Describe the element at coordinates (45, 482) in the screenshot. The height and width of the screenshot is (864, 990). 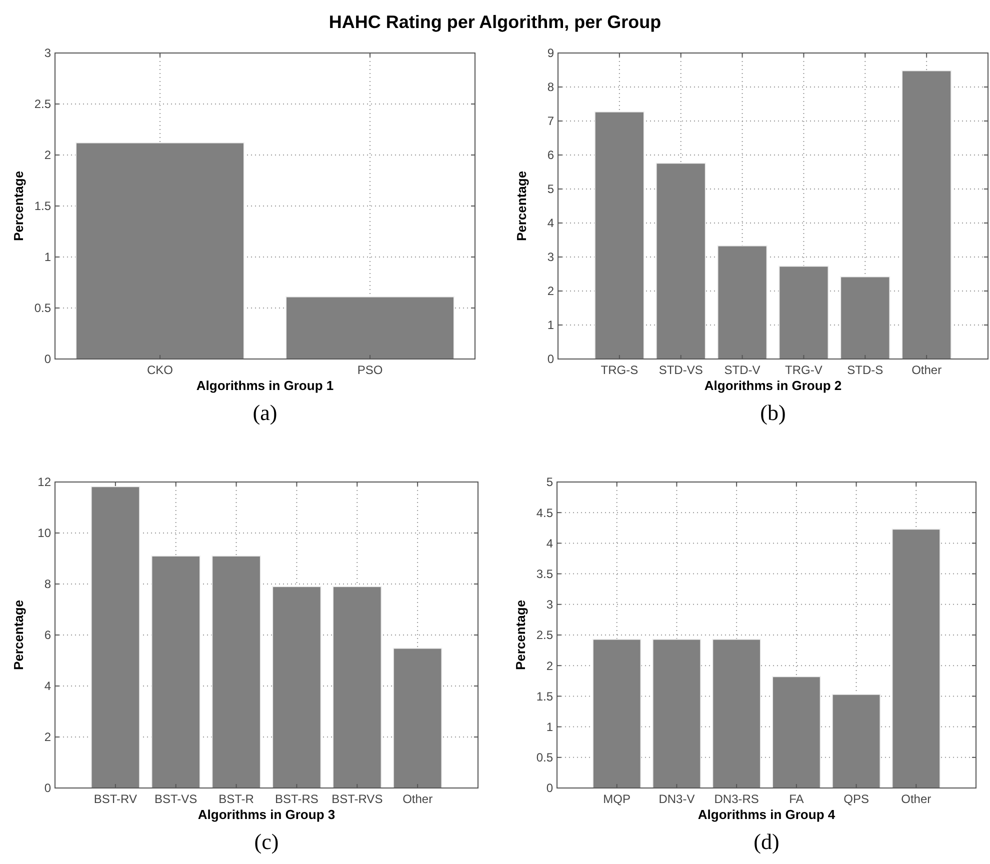
I see `y-tick-label: 12` at that location.